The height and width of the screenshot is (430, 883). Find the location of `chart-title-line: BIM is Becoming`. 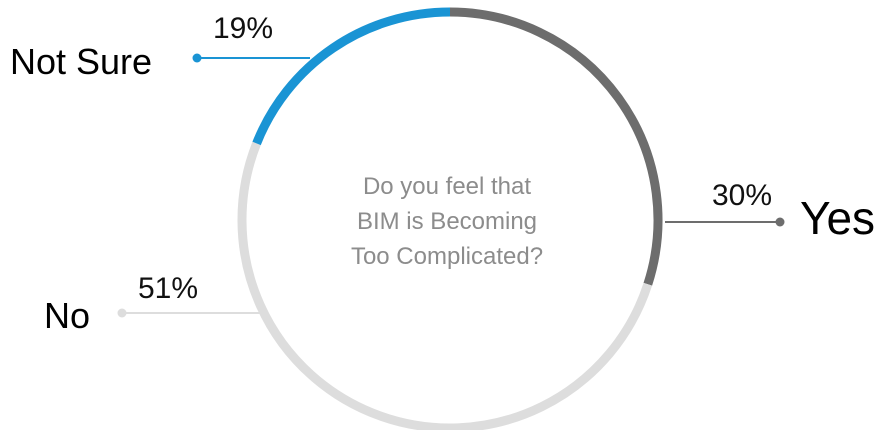

chart-title-line: BIM is Becoming is located at coordinates (447, 221).